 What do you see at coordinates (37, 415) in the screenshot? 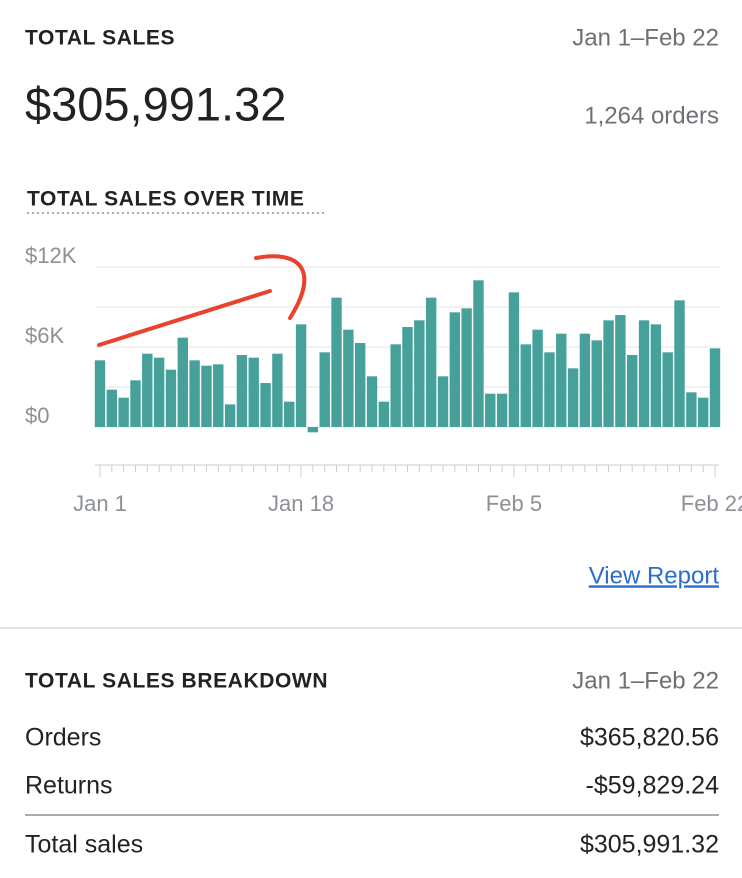
I see `y-tick-label: $0` at bounding box center [37, 415].